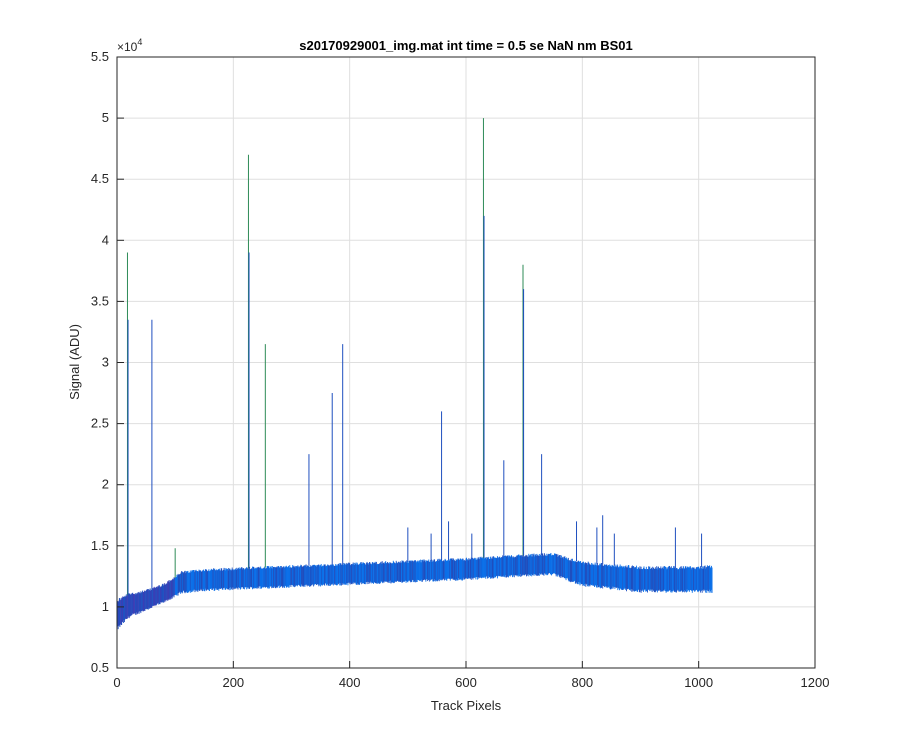 This screenshot has height=750, width=900. Describe the element at coordinates (698, 682) in the screenshot. I see `x-tick-label: 1000` at that location.